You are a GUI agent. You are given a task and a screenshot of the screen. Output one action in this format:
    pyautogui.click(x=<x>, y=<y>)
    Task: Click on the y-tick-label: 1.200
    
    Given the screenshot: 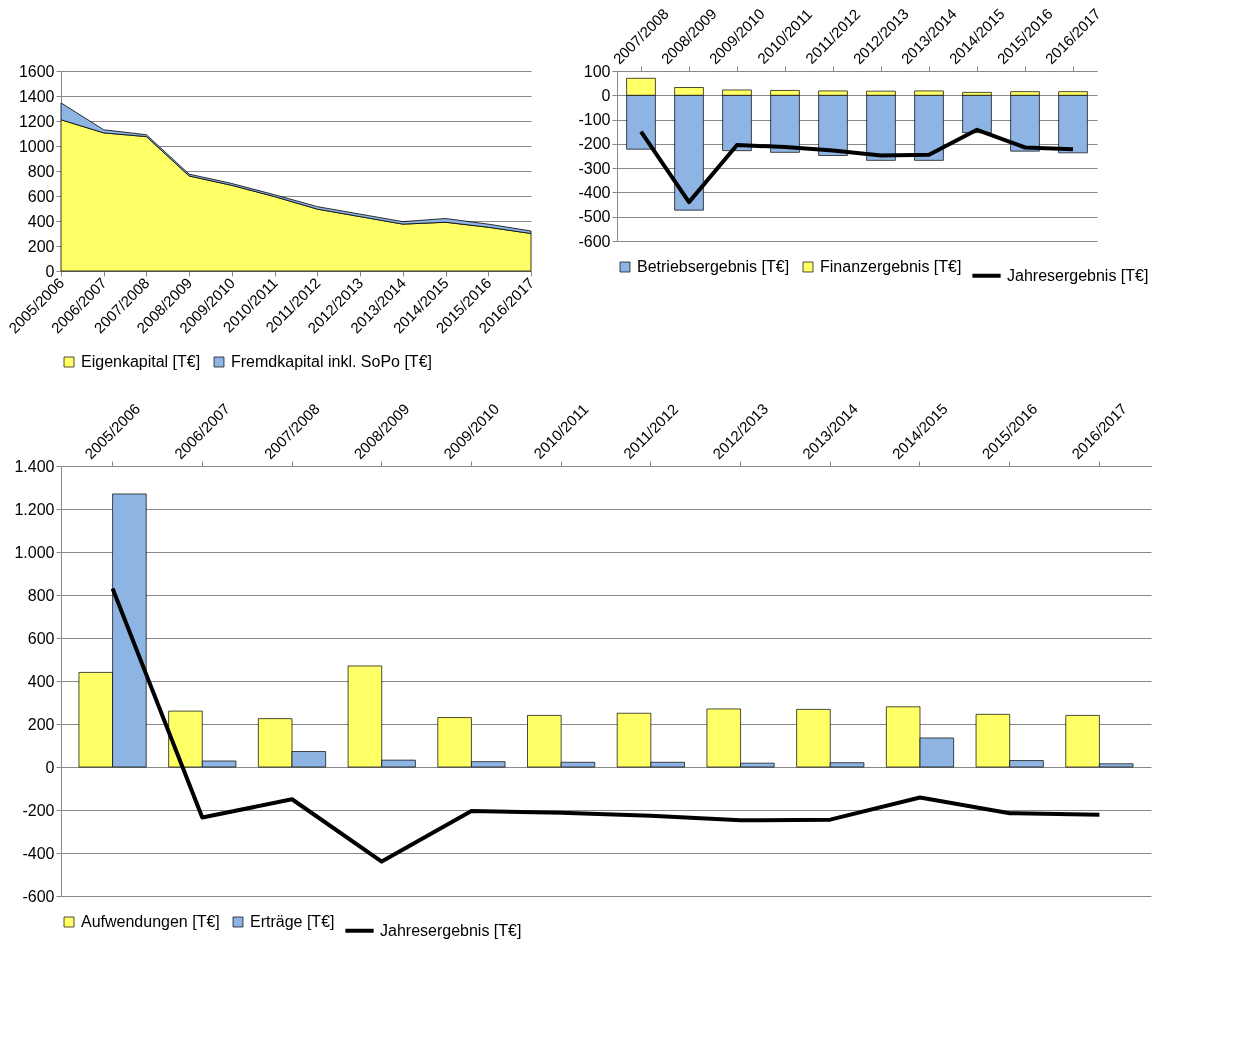 What is the action you would take?
    pyautogui.click(x=34, y=509)
    